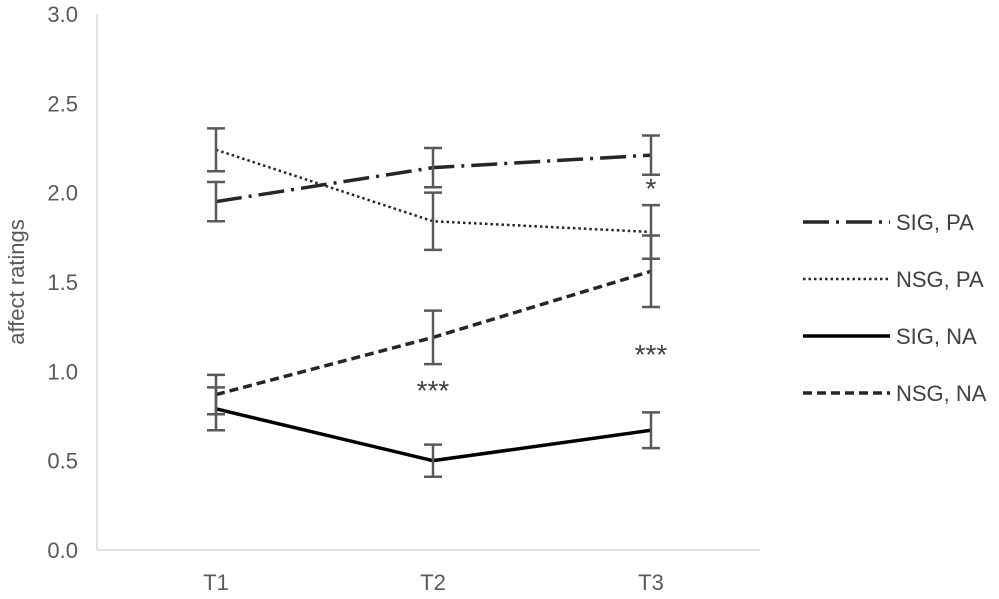  I want to click on legend-label: NSG, PA, so click(940, 279).